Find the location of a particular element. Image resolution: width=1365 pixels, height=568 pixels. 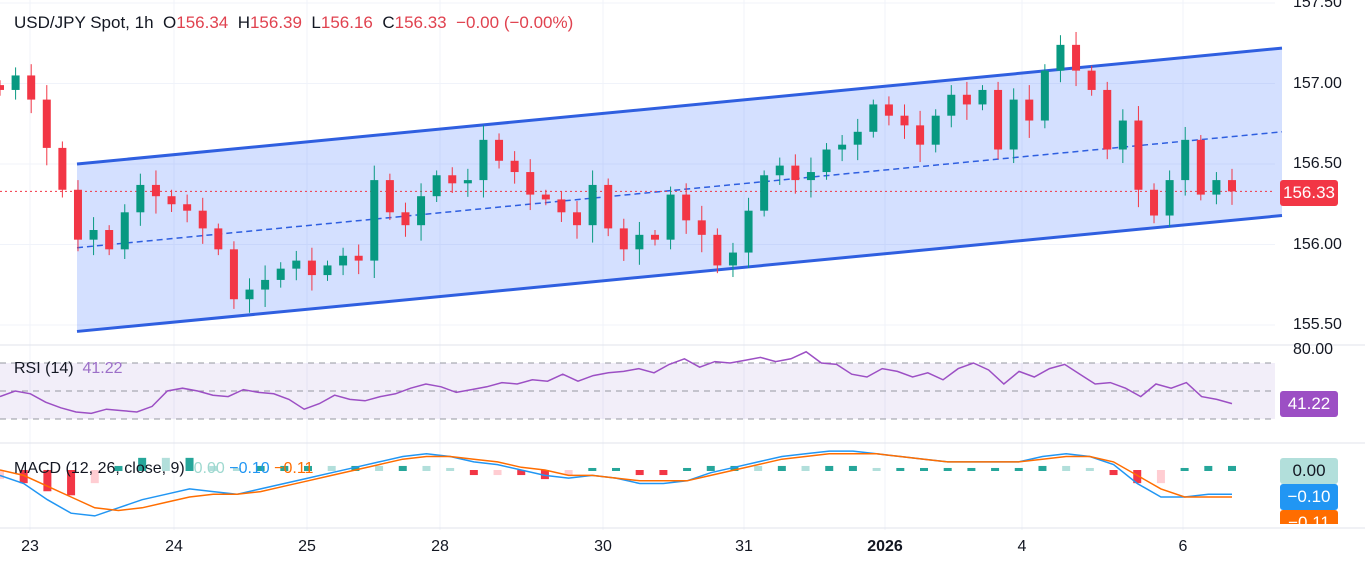

macd-signal-tag: −0.11 is located at coordinates (1309, 517).